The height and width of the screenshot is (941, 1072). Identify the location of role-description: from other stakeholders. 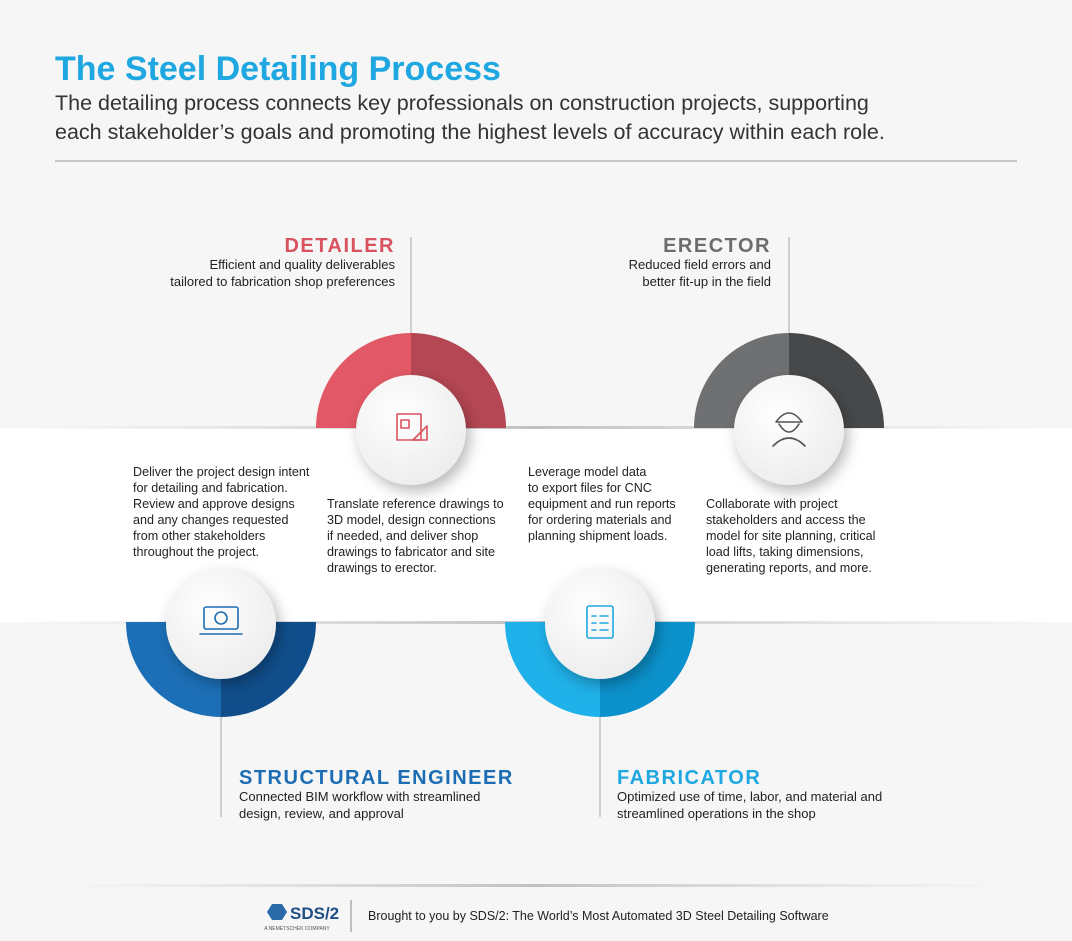
(199, 536).